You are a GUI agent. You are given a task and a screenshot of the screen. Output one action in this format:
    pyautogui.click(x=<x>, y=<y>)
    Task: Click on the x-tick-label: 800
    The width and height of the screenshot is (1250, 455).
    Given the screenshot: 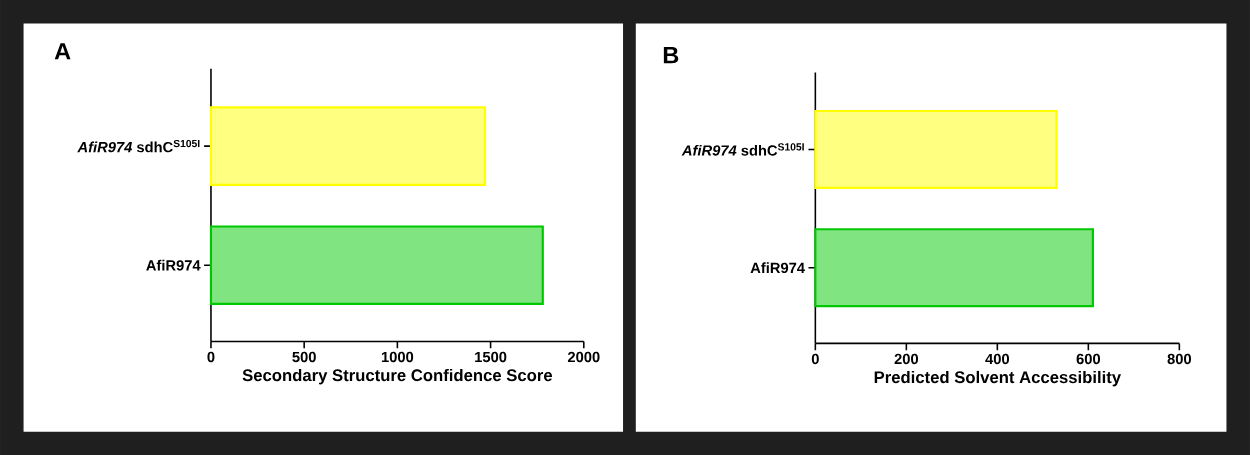 What is the action you would take?
    pyautogui.click(x=1179, y=359)
    